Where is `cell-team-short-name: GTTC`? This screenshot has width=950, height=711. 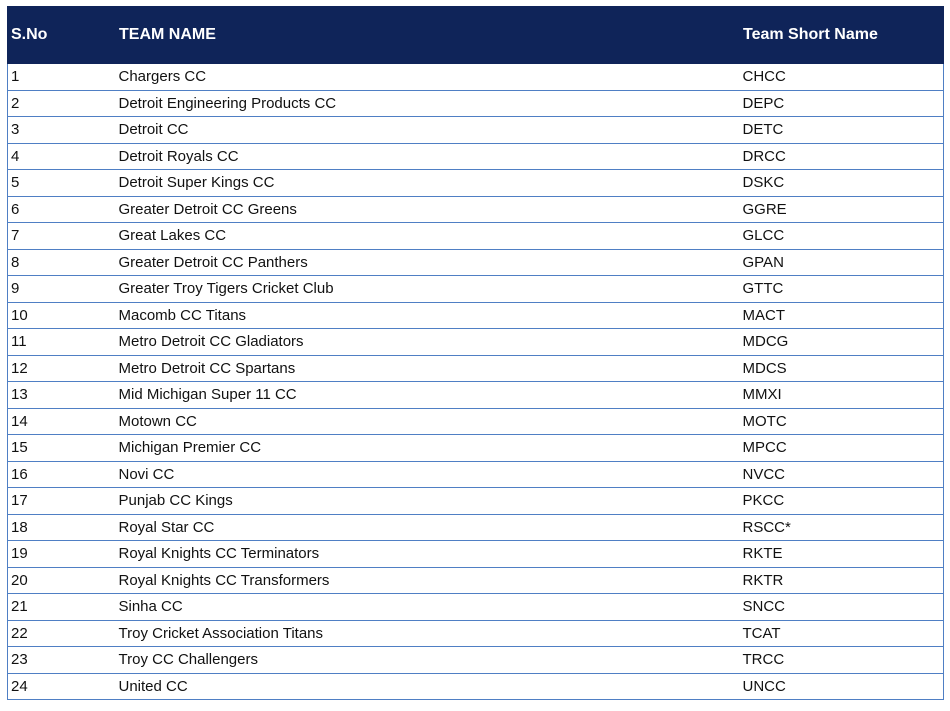
cell-team-short-name: GTTC is located at coordinates (840, 289).